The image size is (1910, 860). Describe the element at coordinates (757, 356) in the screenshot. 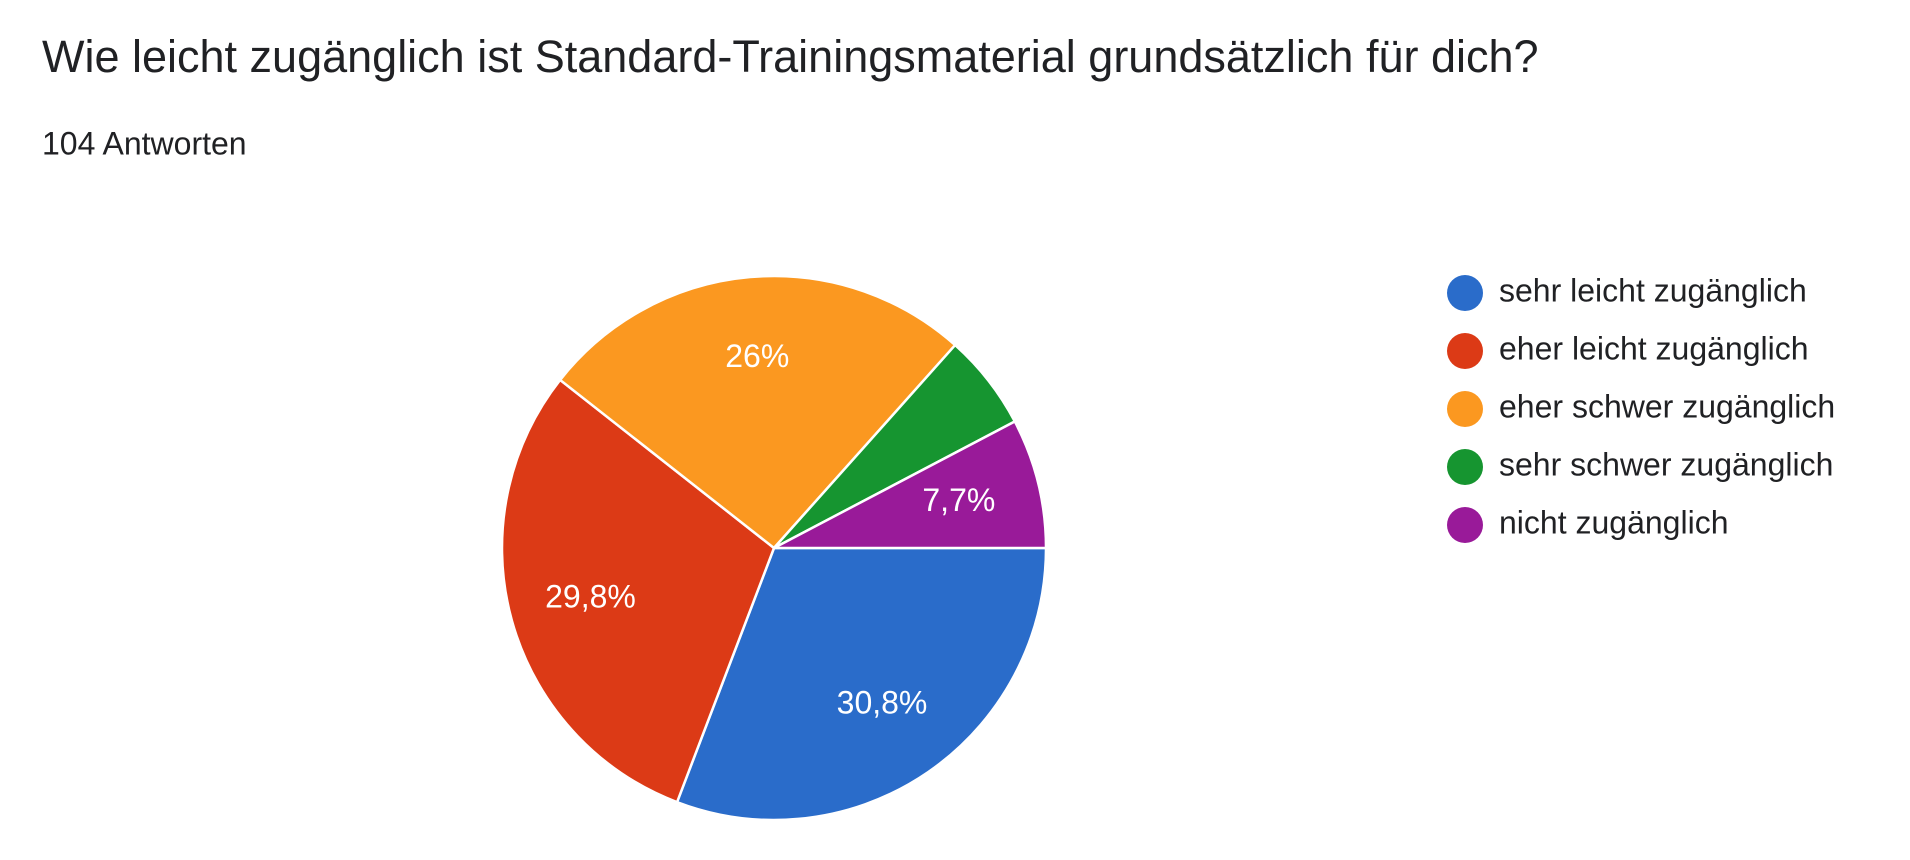

I see `slice-label: 26%` at that location.